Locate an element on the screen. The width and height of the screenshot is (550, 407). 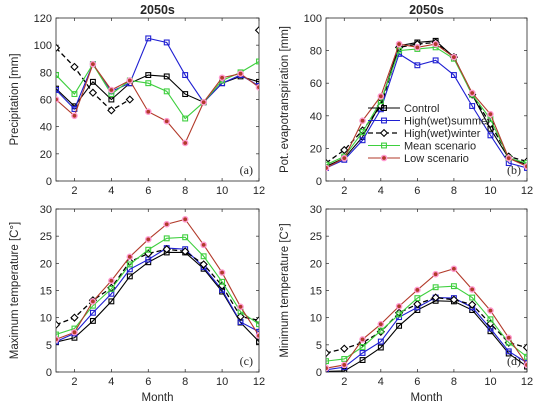
legend-label: Mean scenario is located at coordinates (440, 147).